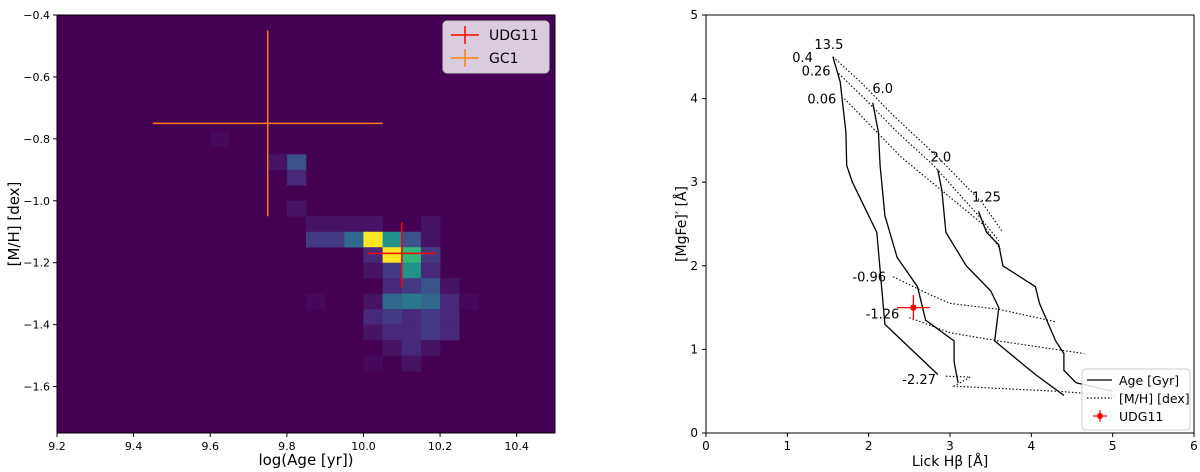 The height and width of the screenshot is (472, 1200). What do you see at coordinates (706, 446) in the screenshot?
I see `x-tick-label: 0` at bounding box center [706, 446].